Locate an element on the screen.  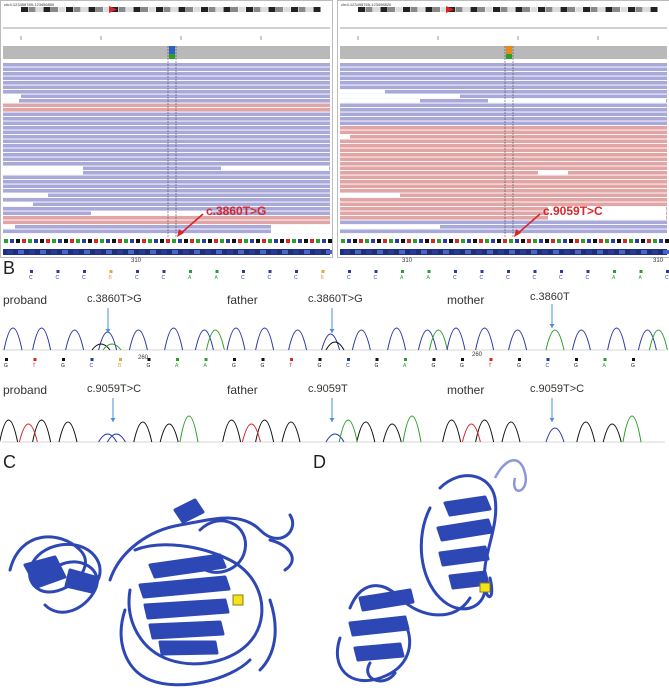
ribbon-structure is located at coordinates (416, 578).